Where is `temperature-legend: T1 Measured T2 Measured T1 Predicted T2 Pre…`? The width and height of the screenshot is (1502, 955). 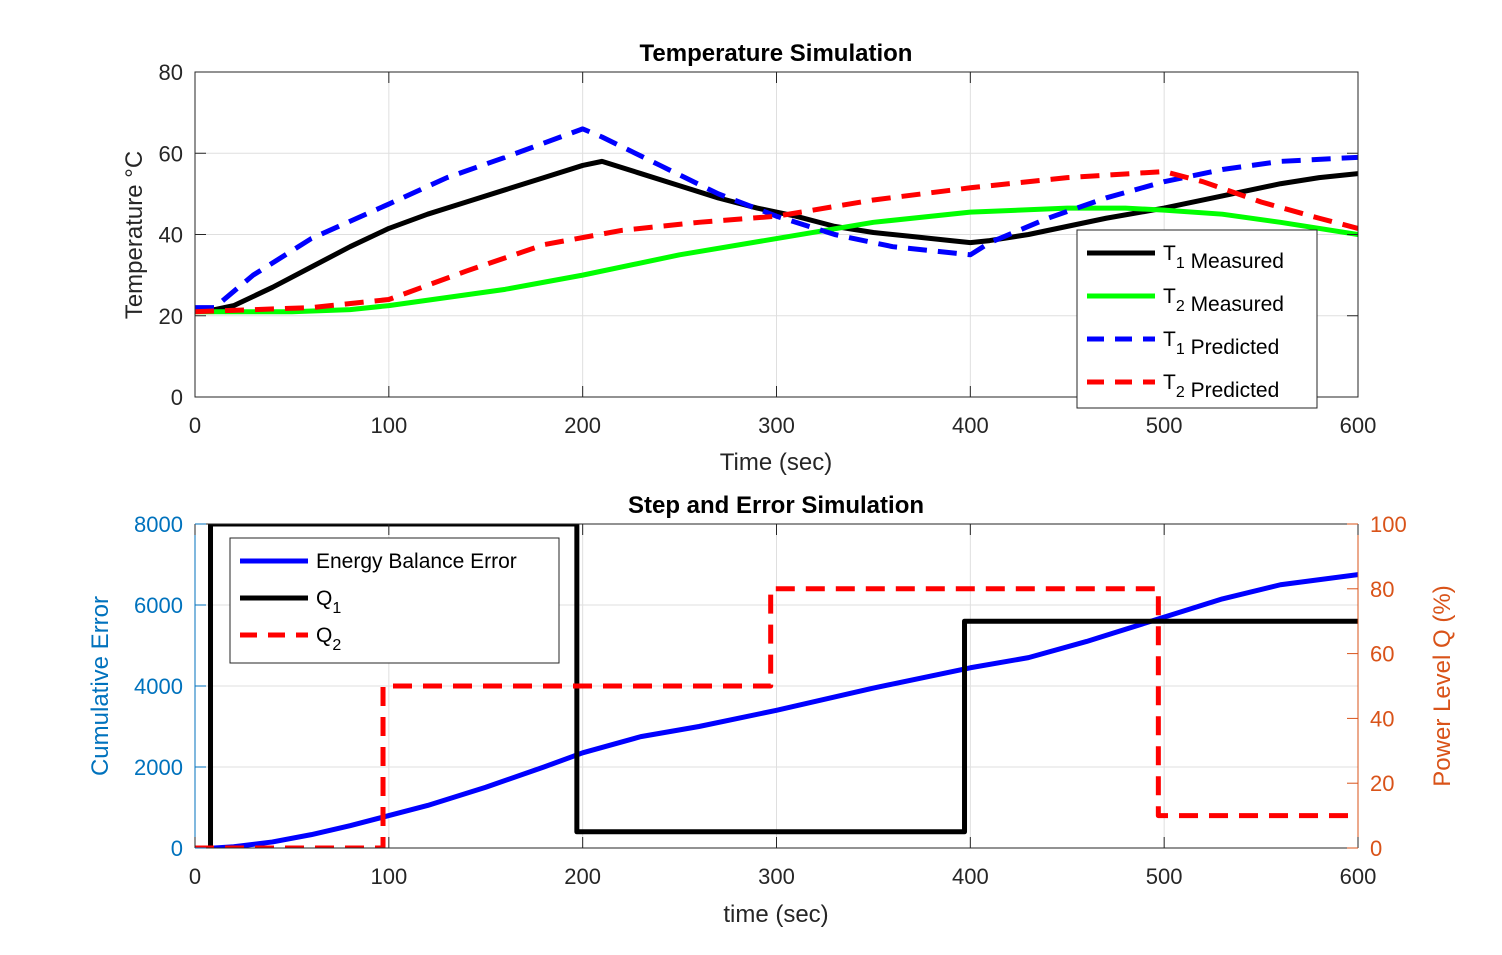 temperature-legend: T1 Measured T2 Measured T1 Predicted T2 Pre… is located at coordinates (1197, 319).